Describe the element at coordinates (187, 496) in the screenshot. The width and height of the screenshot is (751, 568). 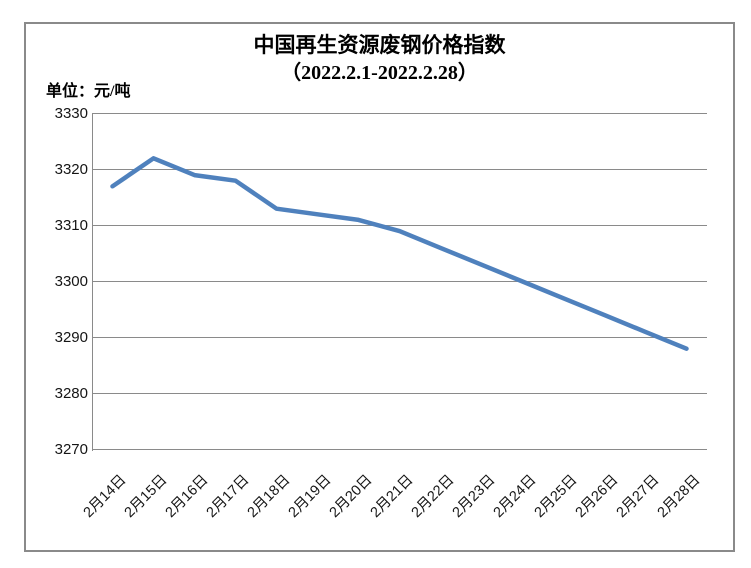
I see `x-axis-label: 2月16日` at that location.